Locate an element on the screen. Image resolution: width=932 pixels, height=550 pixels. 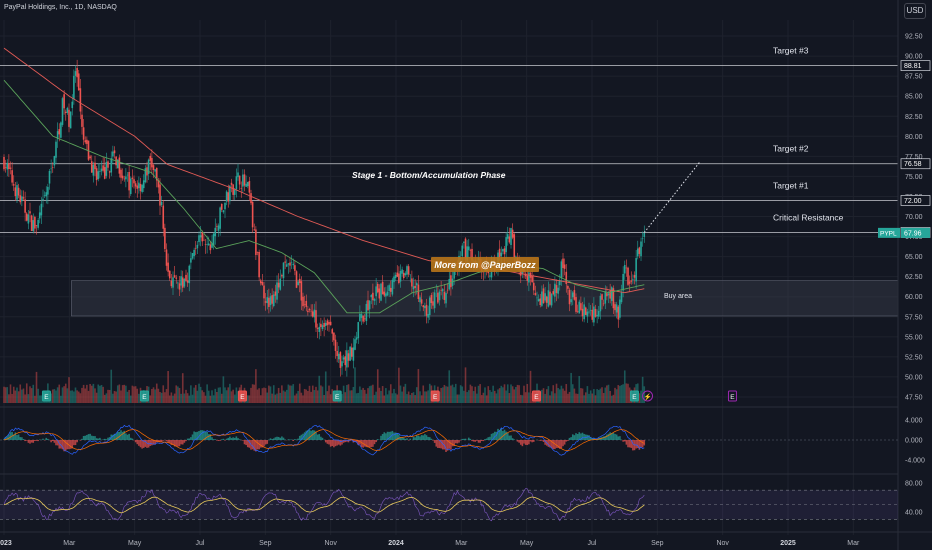
price-axis-label: 52.50 is located at coordinates (914, 357).